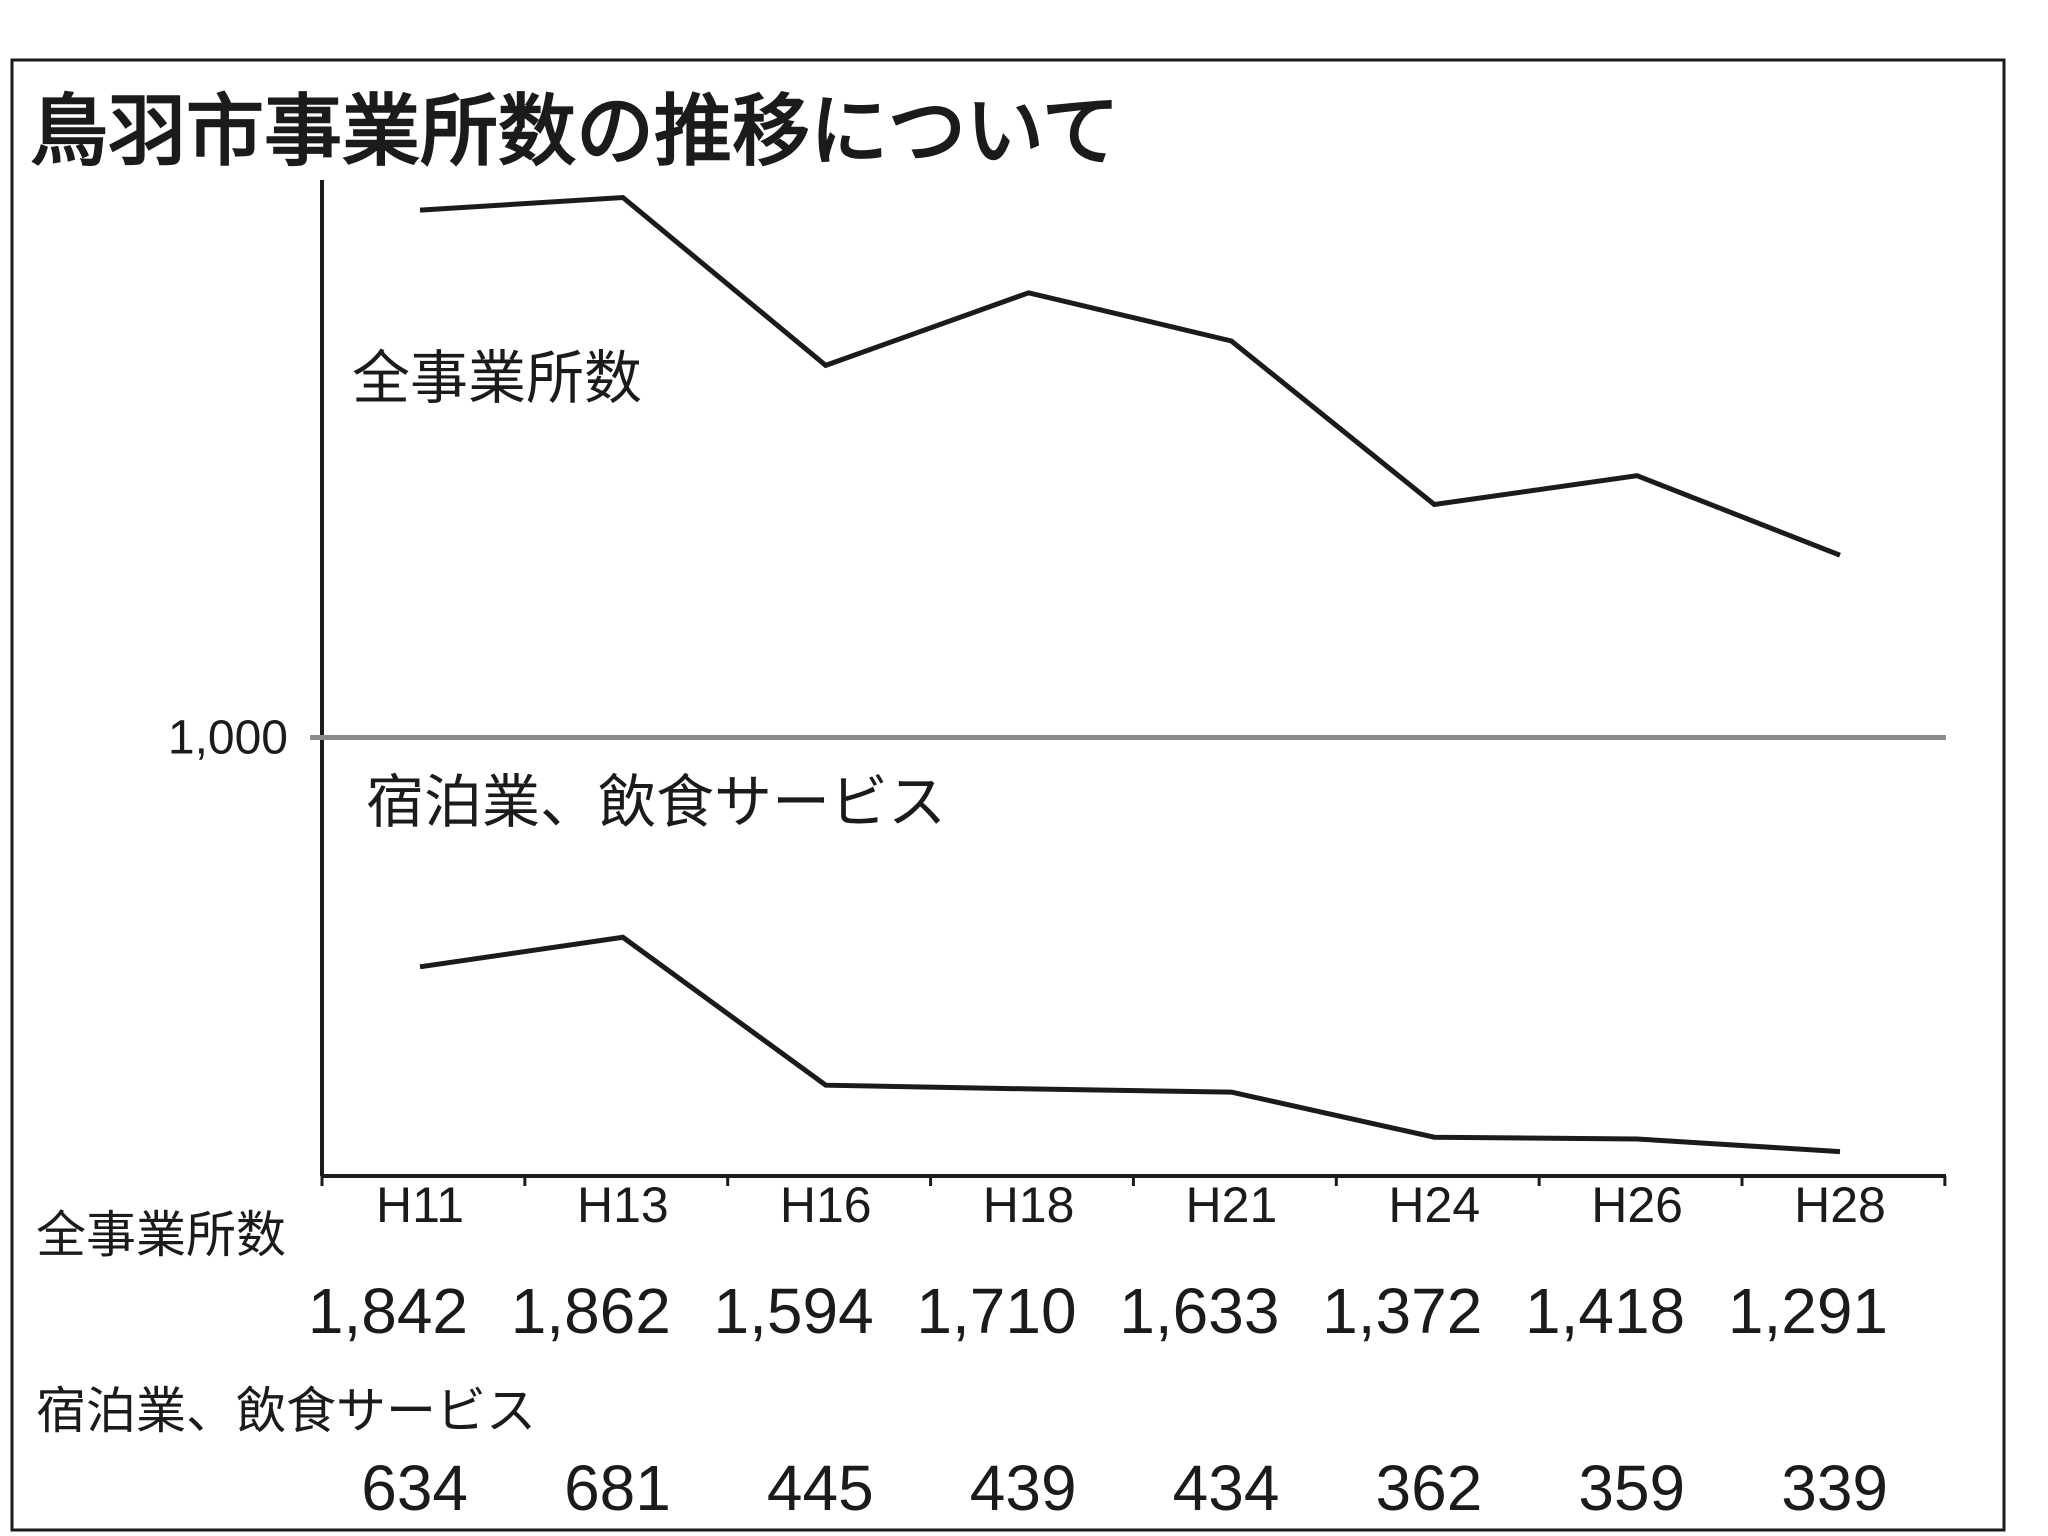 This screenshot has height=1536, width=2048. I want to click on x-tick-label: H16, so click(826, 1205).